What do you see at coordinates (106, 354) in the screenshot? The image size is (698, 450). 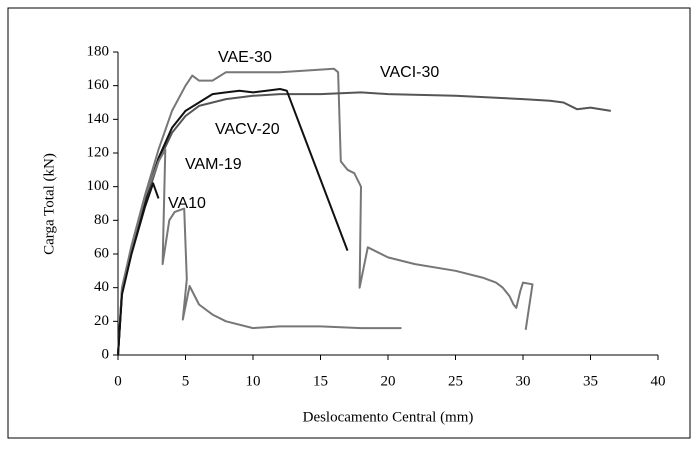 I see `y-tick-label: 0` at bounding box center [106, 354].